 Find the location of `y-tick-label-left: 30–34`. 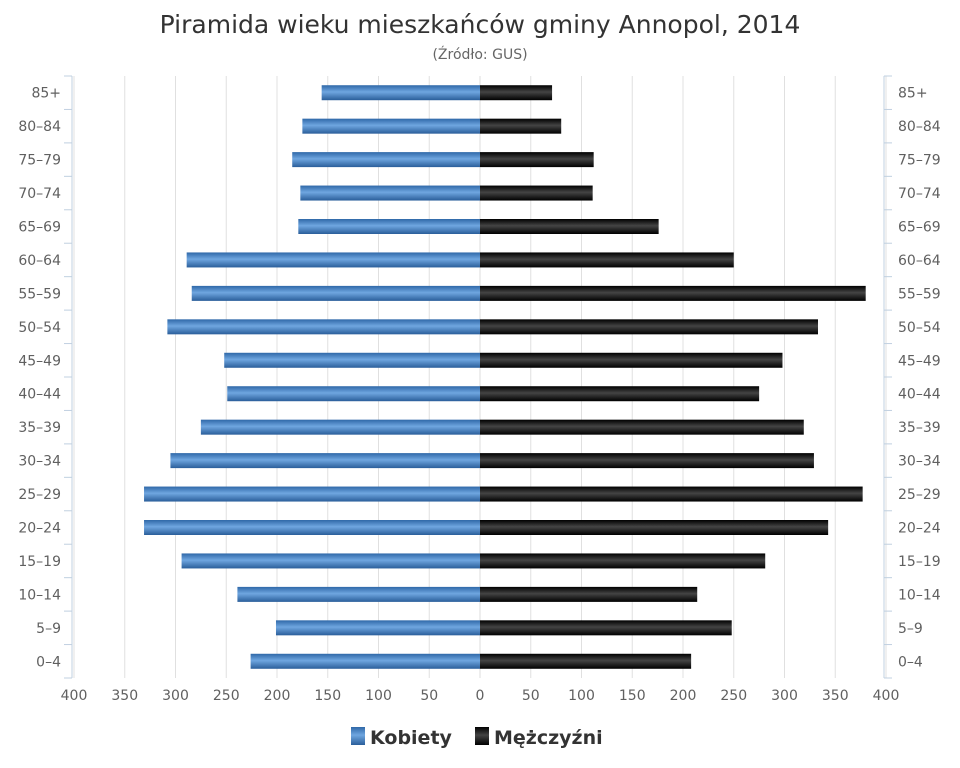

y-tick-label-left: 30–34 is located at coordinates (39, 462).